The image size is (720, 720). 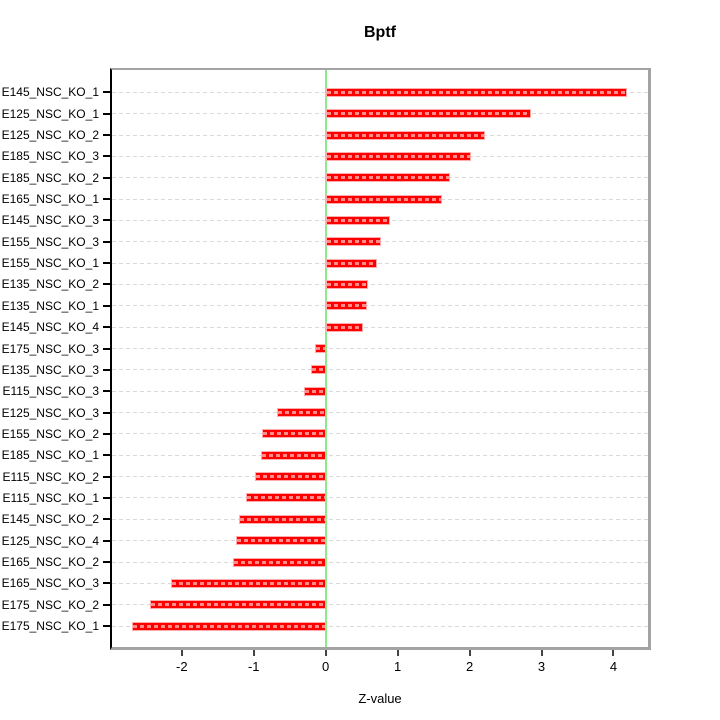 I want to click on x-axis-title: Z-value, so click(x=380, y=698).